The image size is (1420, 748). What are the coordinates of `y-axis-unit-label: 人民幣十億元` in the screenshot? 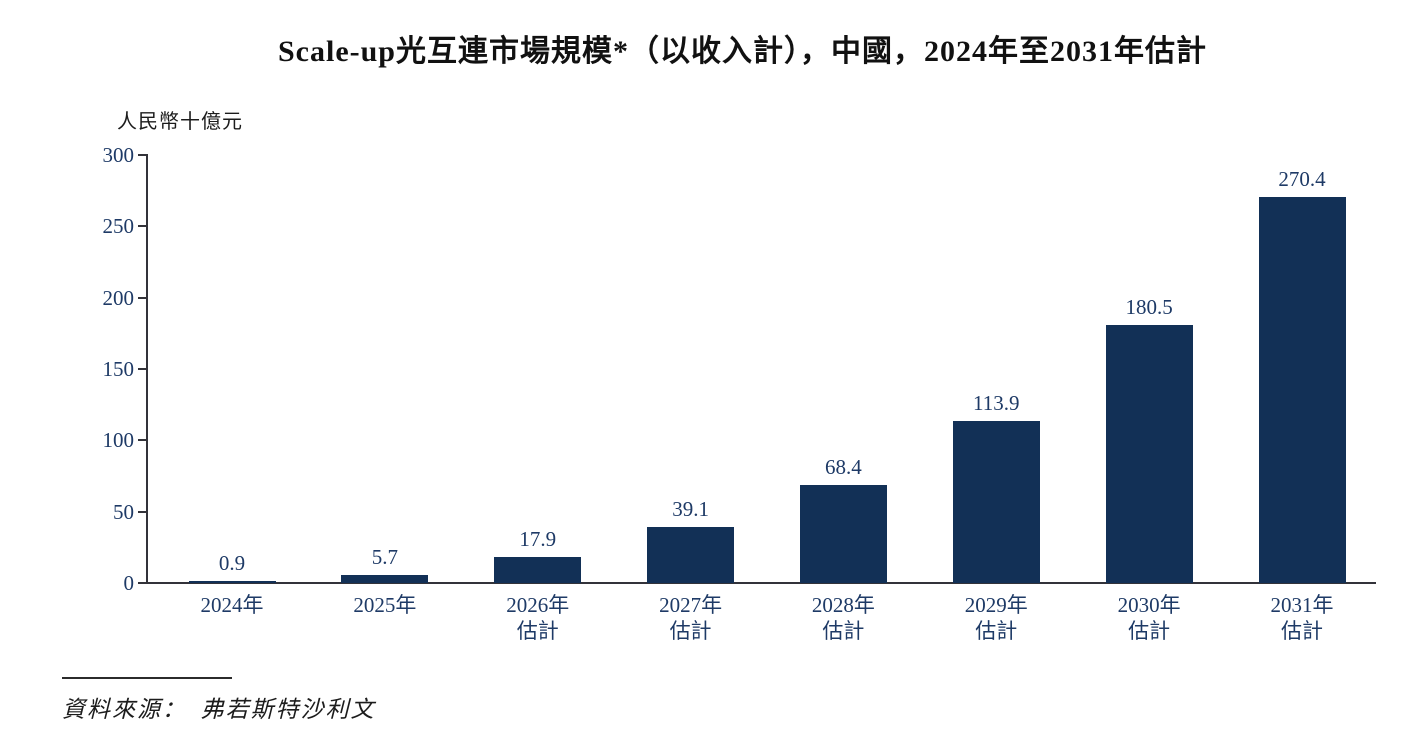 It's located at (180, 122).